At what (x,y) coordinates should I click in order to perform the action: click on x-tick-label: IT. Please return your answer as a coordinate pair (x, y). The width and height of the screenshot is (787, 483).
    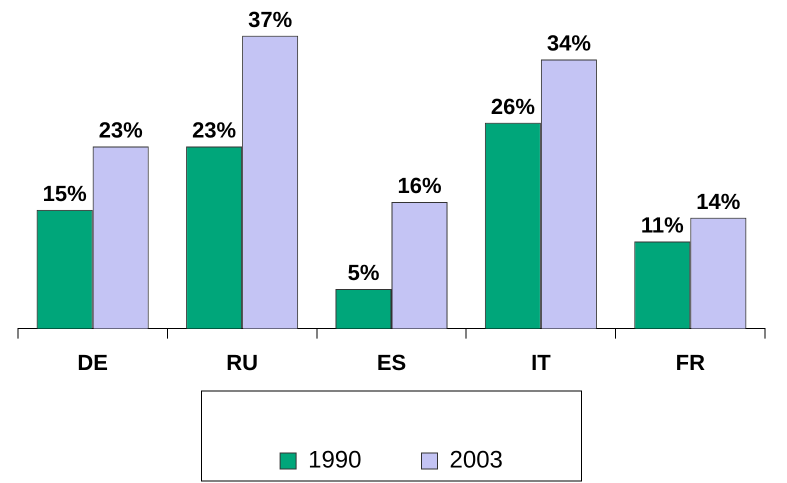
    Looking at the image, I should click on (541, 362).